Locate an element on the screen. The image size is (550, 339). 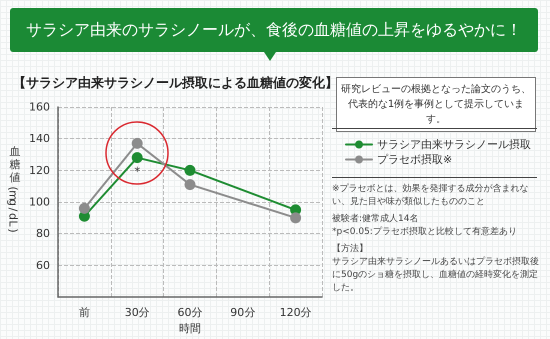
y-tick-label: 100 is located at coordinates (39, 202).